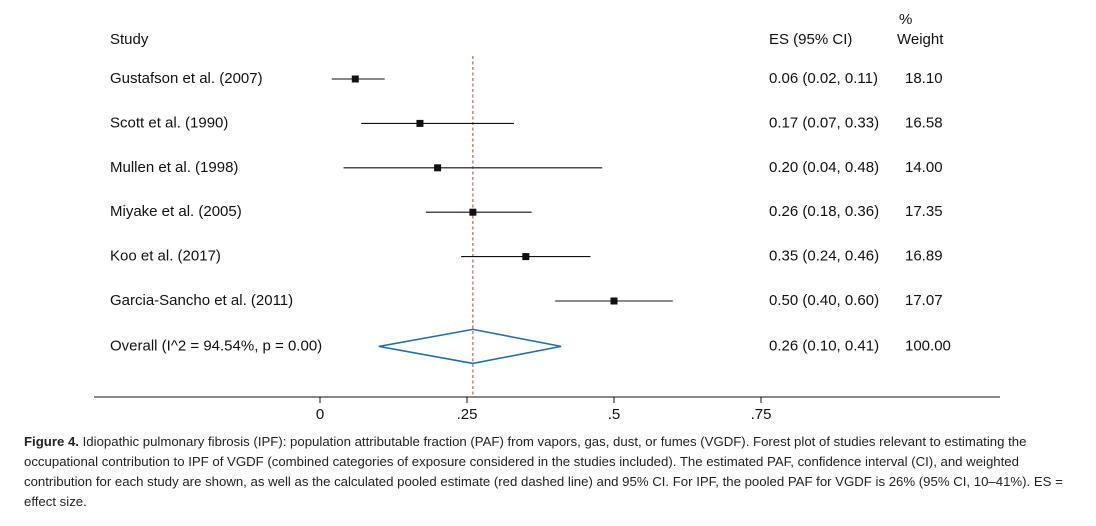 This screenshot has height=526, width=1096. Describe the element at coordinates (920, 39) in the screenshot. I see `weight-column-header: Weight` at that location.